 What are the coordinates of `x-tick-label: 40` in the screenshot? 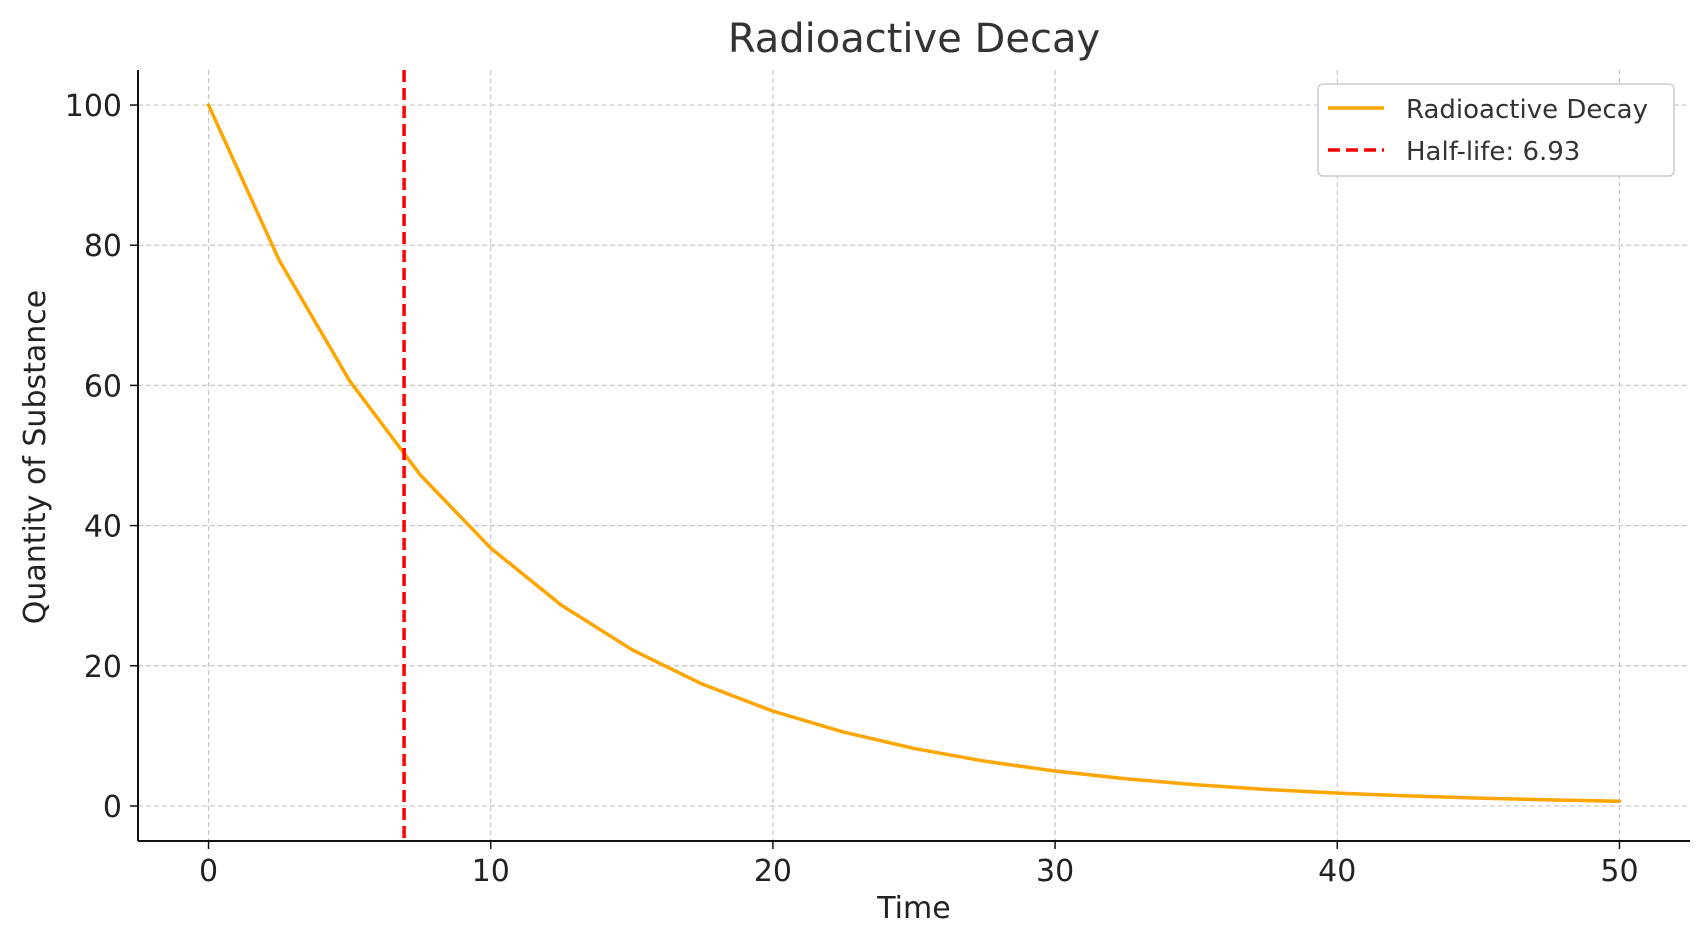 It's located at (1337, 871).